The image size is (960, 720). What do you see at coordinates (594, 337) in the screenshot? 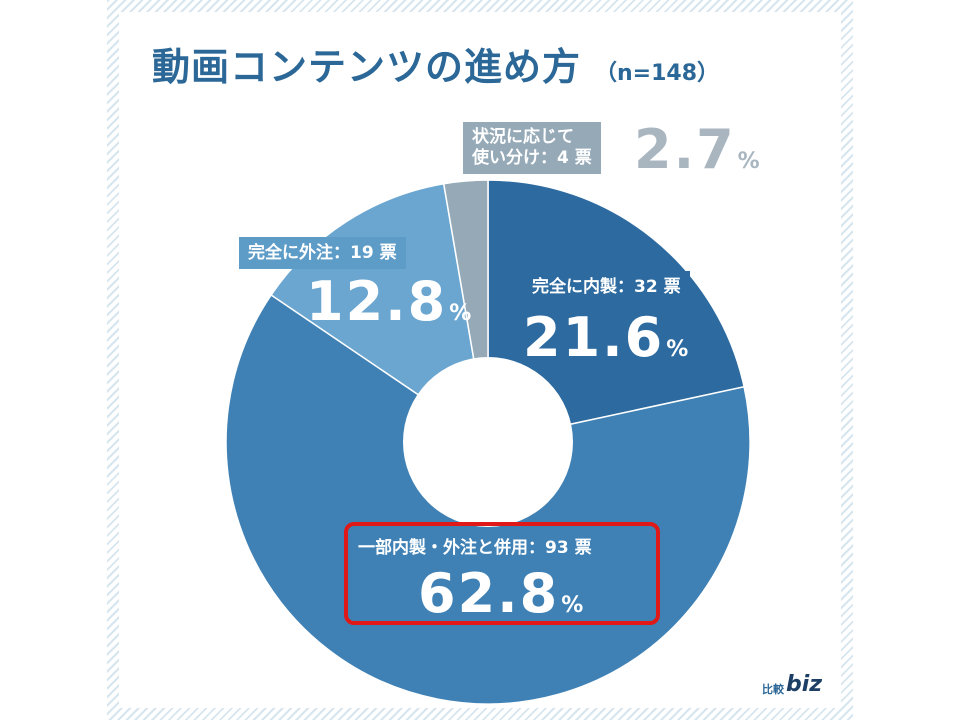
I see `pct-value: 21.6` at bounding box center [594, 337].